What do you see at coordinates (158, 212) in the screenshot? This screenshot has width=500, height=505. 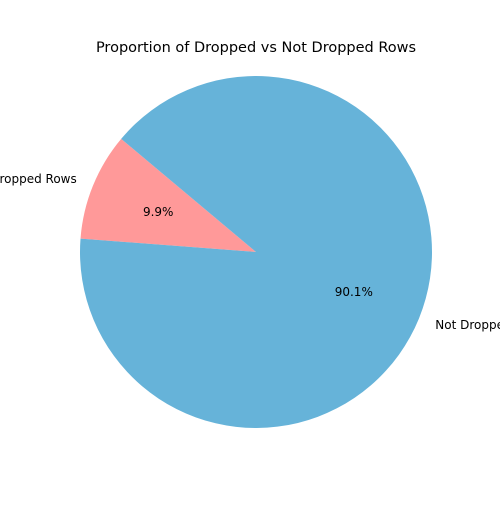 I see `slice-percent-1: 9.9%` at bounding box center [158, 212].